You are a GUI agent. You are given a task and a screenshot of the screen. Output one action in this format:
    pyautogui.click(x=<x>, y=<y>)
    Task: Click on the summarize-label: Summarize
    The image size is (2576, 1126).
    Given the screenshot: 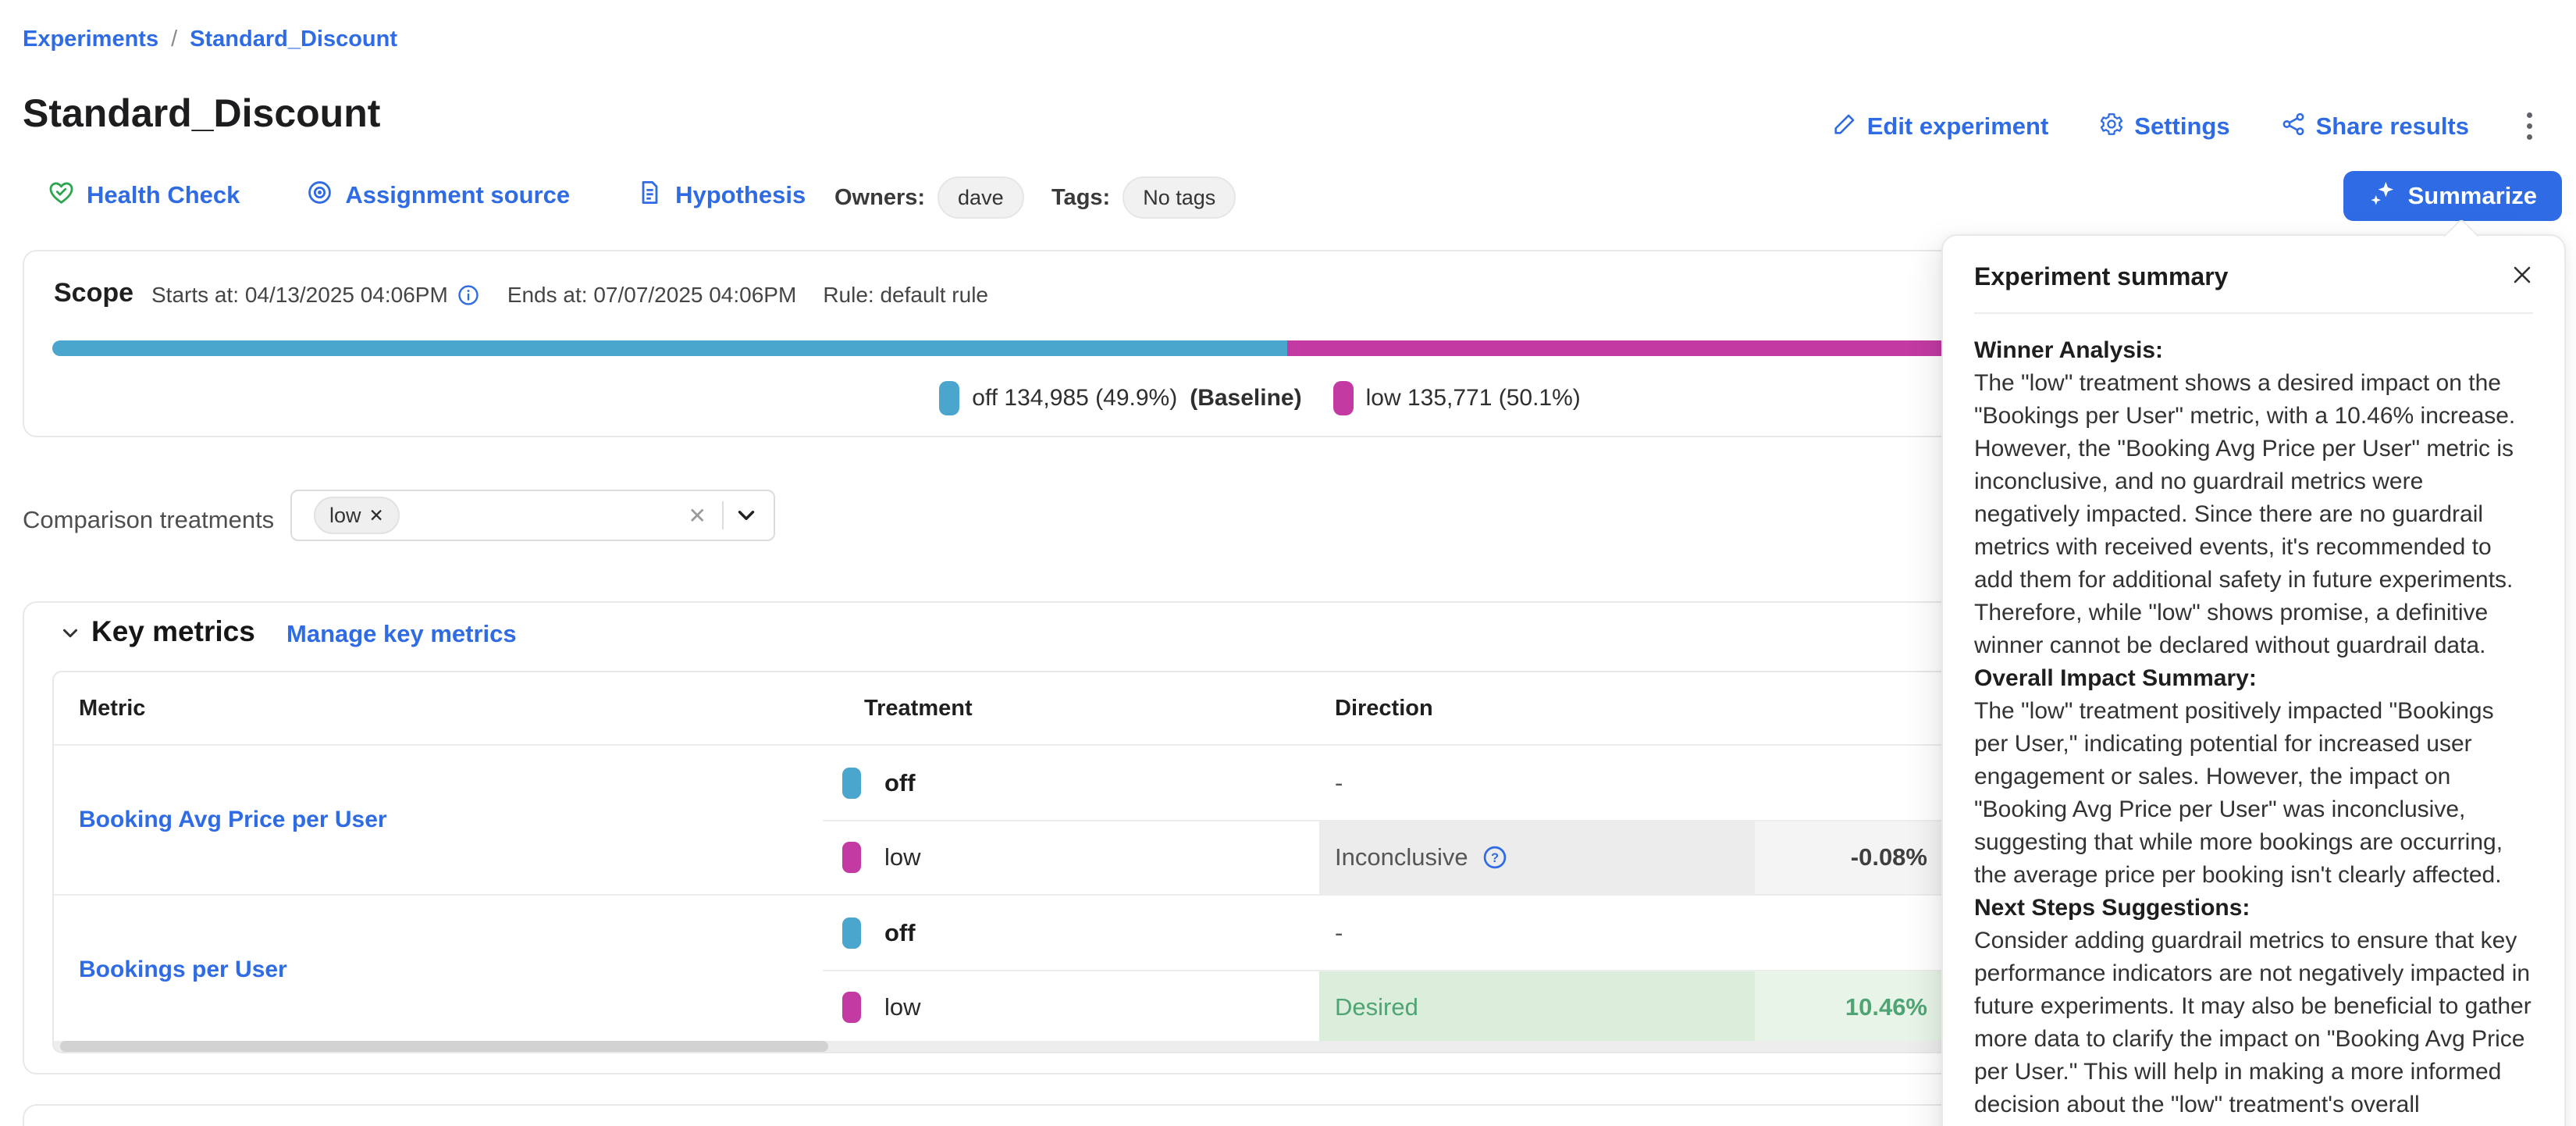 What is the action you would take?
    pyautogui.click(x=2472, y=195)
    